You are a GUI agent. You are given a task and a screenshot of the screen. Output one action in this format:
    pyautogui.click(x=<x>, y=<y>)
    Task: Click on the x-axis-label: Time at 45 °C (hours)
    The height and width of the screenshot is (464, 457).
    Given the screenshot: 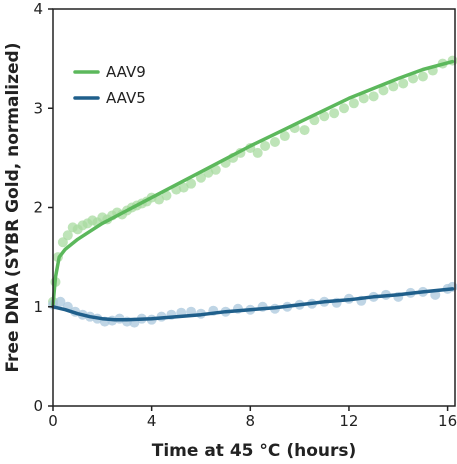 What is the action you would take?
    pyautogui.click(x=254, y=451)
    